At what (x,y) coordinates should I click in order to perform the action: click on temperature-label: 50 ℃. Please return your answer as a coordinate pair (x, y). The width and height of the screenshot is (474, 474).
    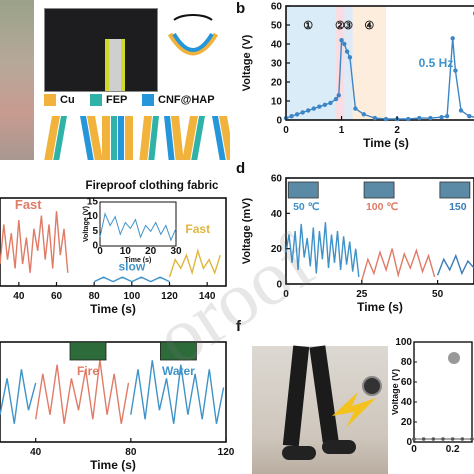
    Looking at the image, I should click on (306, 207).